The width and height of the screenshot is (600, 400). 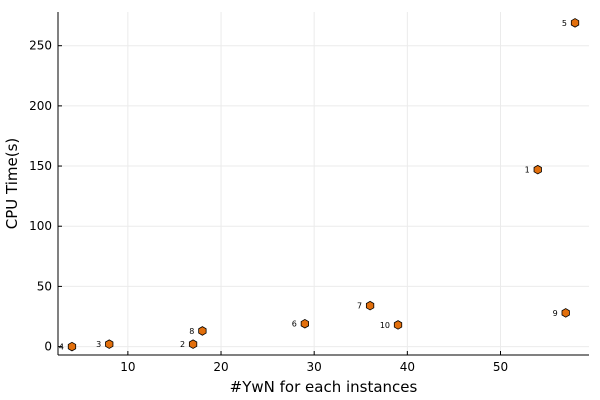 What do you see at coordinates (40, 106) in the screenshot?
I see `y-tick-label: 200` at bounding box center [40, 106].